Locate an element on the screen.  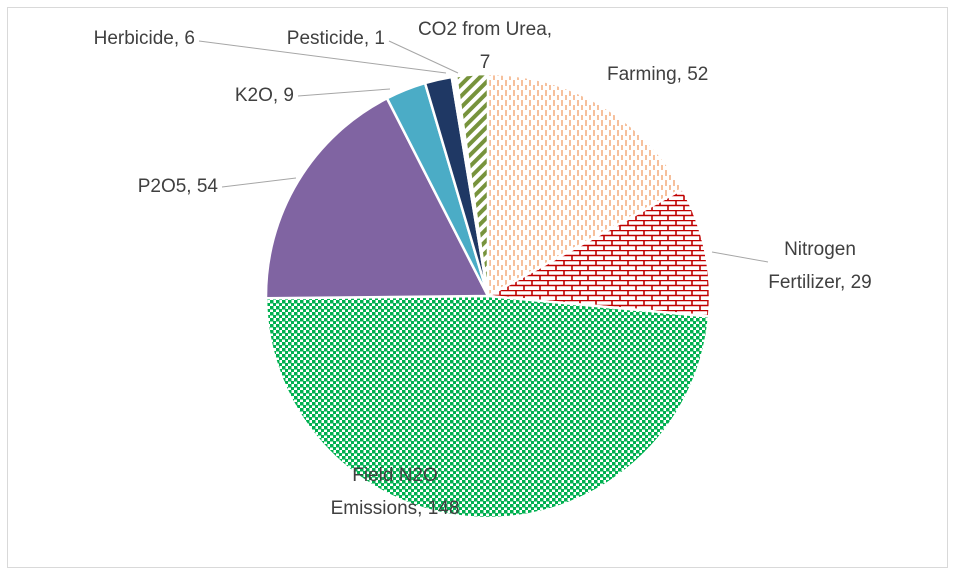
data-label: P2O5, 54 is located at coordinates (178, 186).